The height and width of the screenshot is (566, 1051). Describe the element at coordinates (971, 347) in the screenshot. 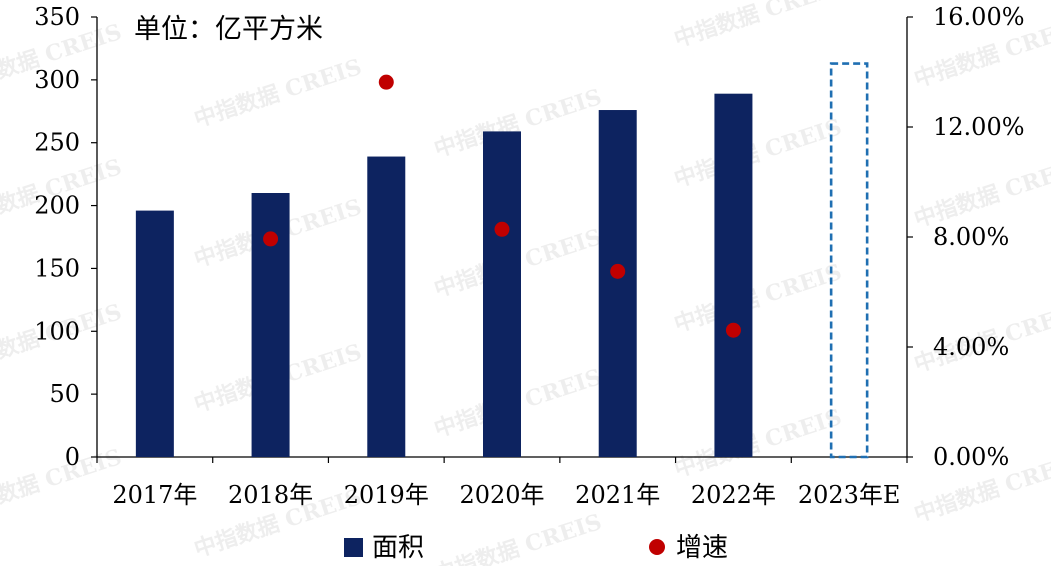

I see `right-tick-label: 4.00%` at that location.